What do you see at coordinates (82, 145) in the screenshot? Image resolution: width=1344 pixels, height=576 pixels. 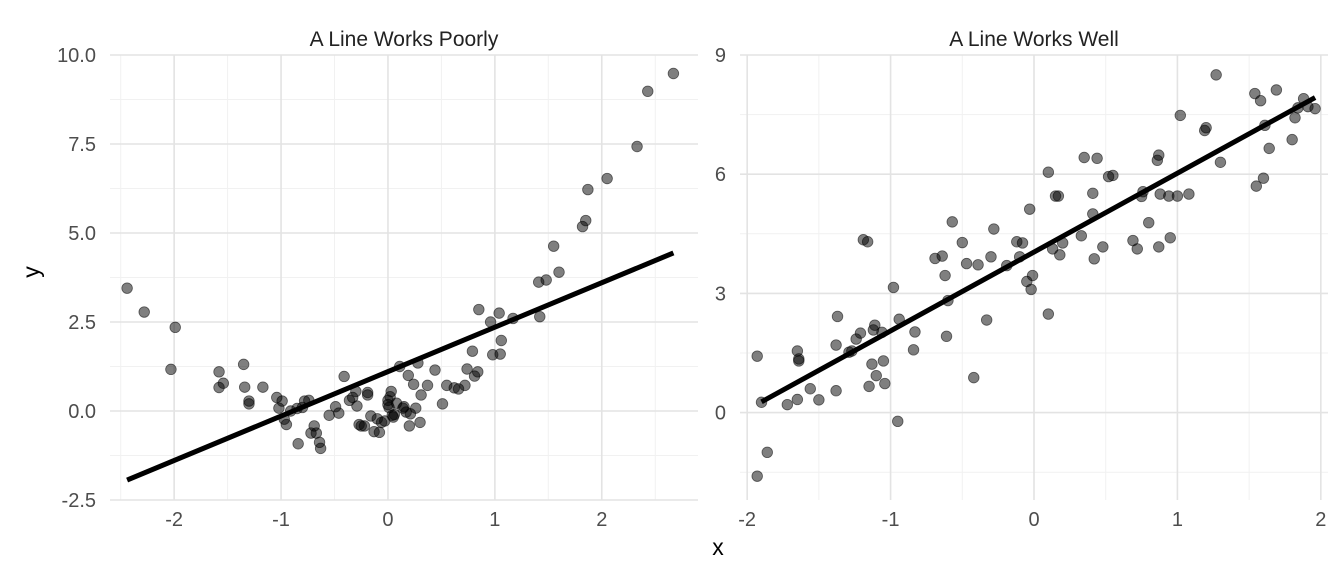 I see `y-tick-label: 7.5` at bounding box center [82, 145].